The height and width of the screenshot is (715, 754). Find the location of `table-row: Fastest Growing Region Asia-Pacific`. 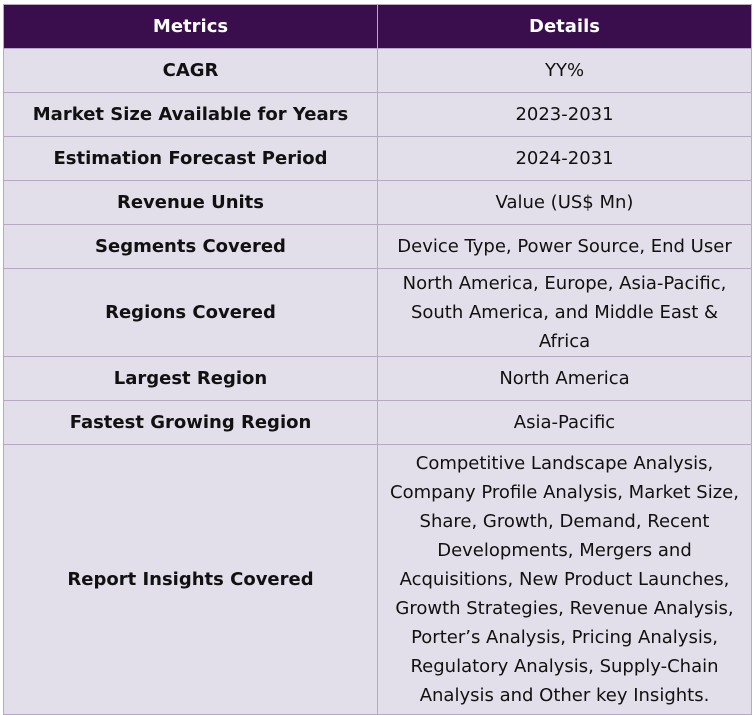

table-row: Fastest Growing Region Asia-Pacific is located at coordinates (377, 422).